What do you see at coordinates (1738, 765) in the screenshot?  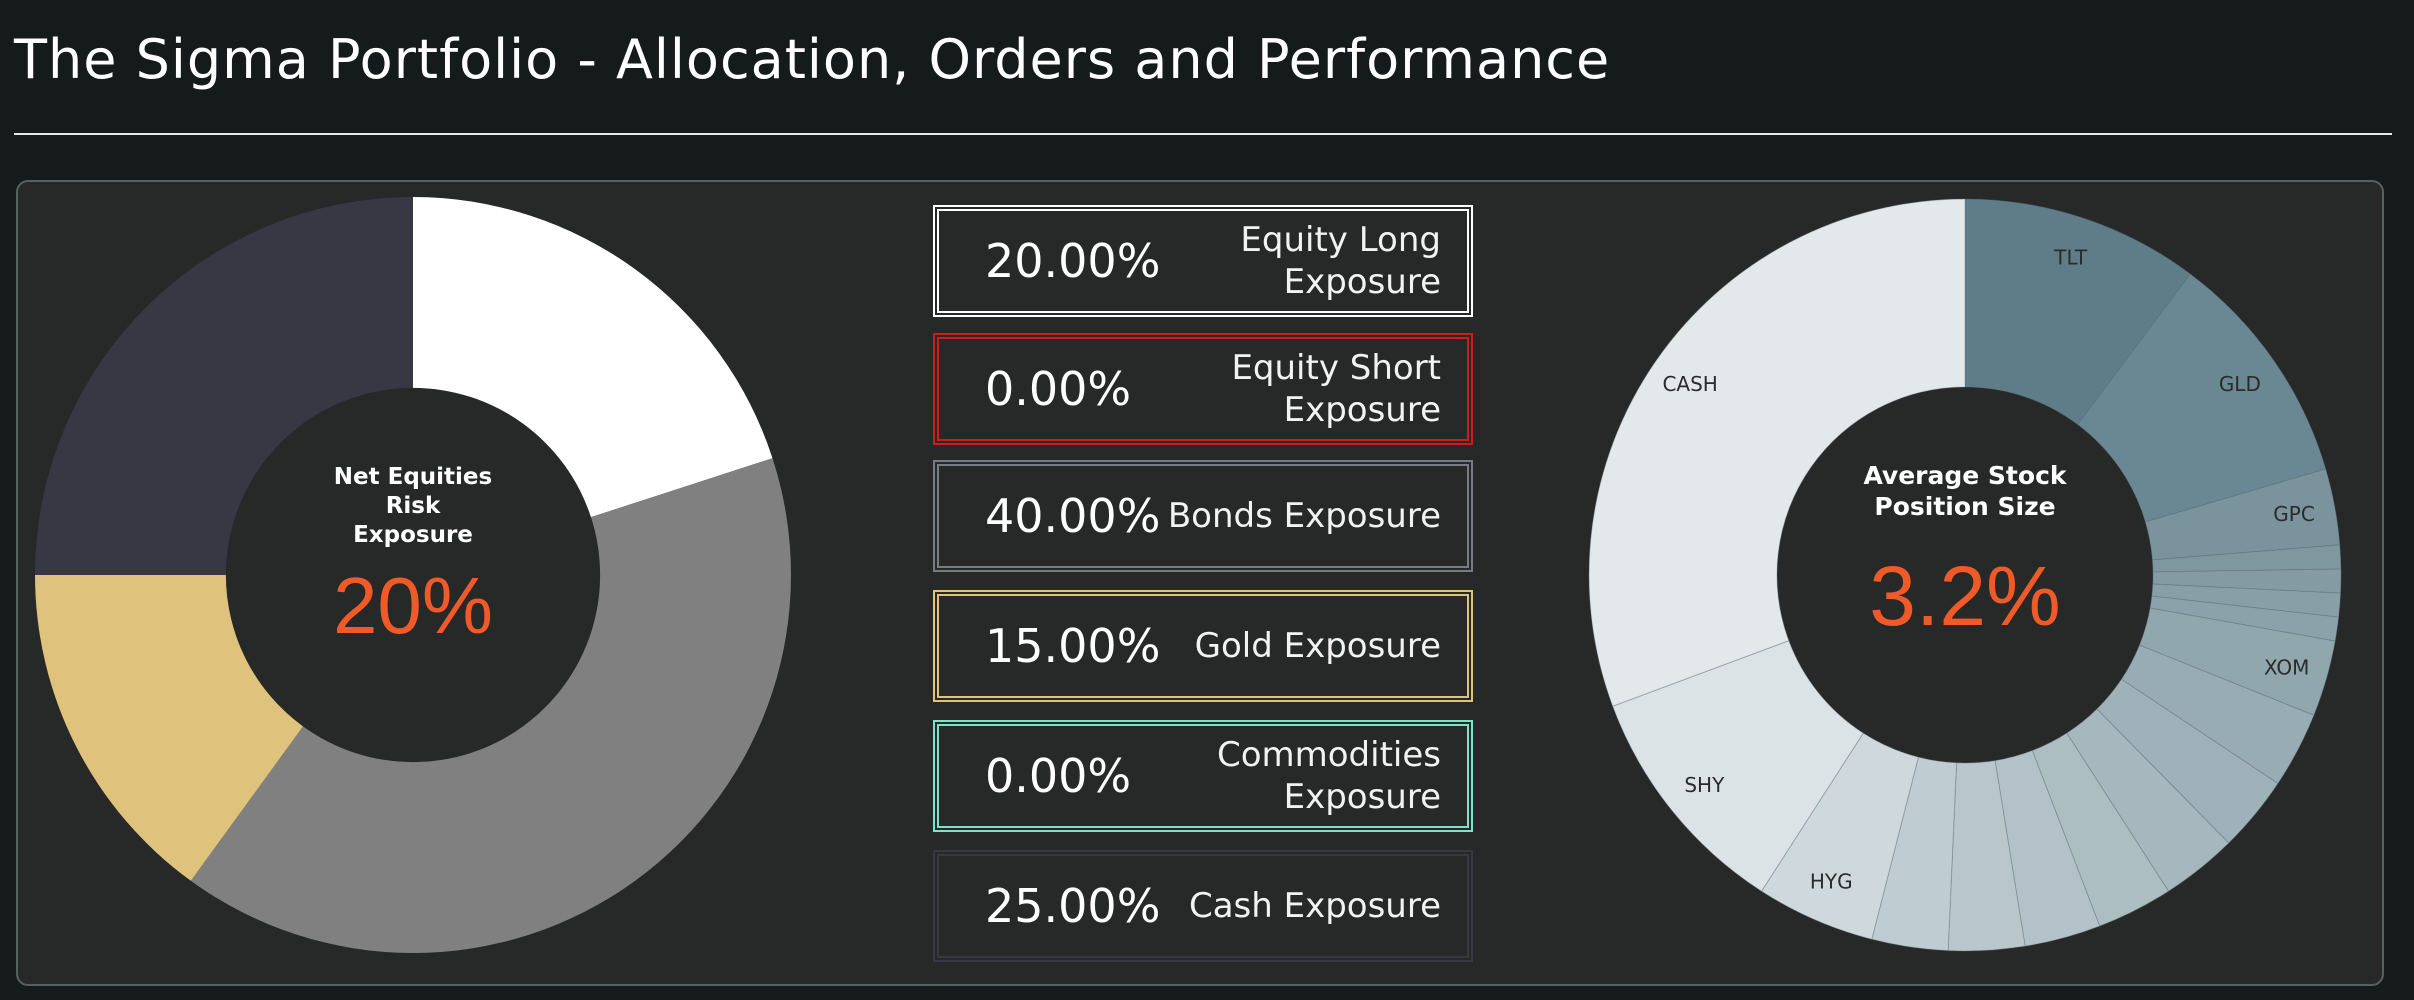 I see `slice-shy` at bounding box center [1738, 765].